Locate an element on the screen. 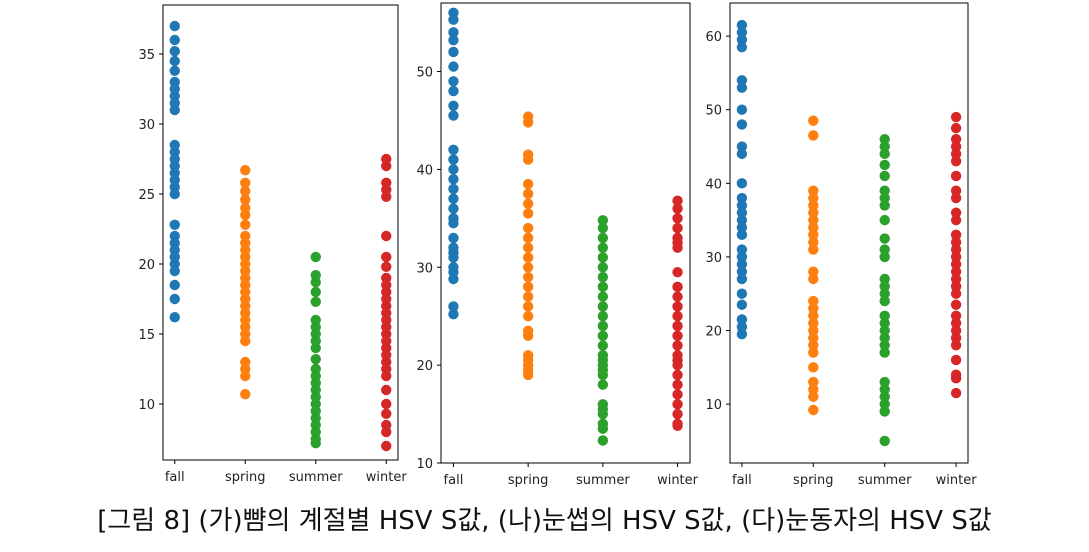  series-fall is located at coordinates (742, 179).